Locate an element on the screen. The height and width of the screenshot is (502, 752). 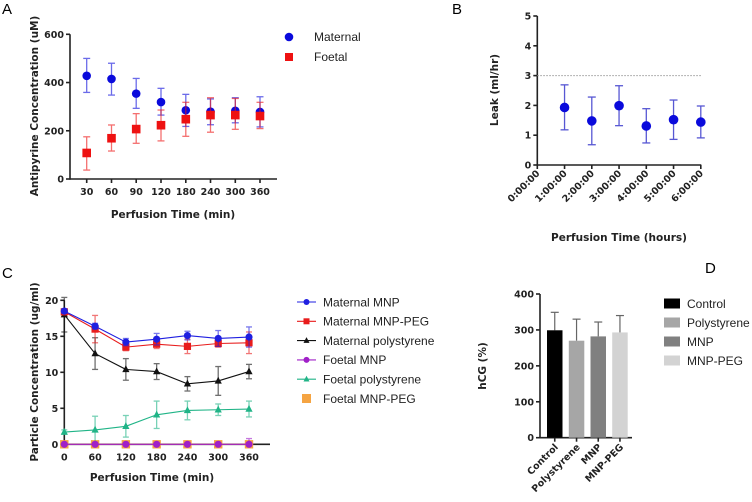
chart-d-bar-mnp is located at coordinates (598, 387).